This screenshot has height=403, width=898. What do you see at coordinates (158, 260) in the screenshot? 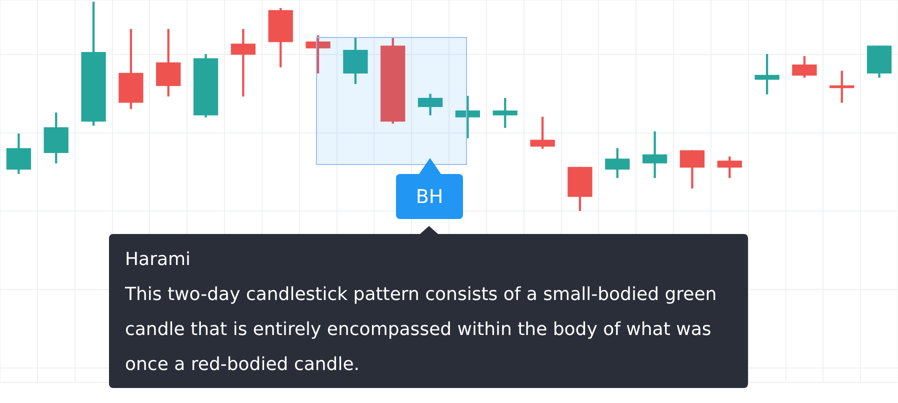
I see `text: Harami` at bounding box center [158, 260].